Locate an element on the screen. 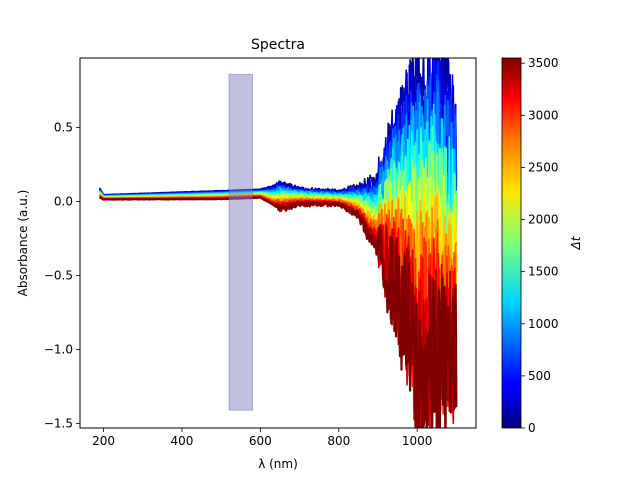 The height and width of the screenshot is (484, 640). colorbar-tick-label: 1500 is located at coordinates (543, 272).